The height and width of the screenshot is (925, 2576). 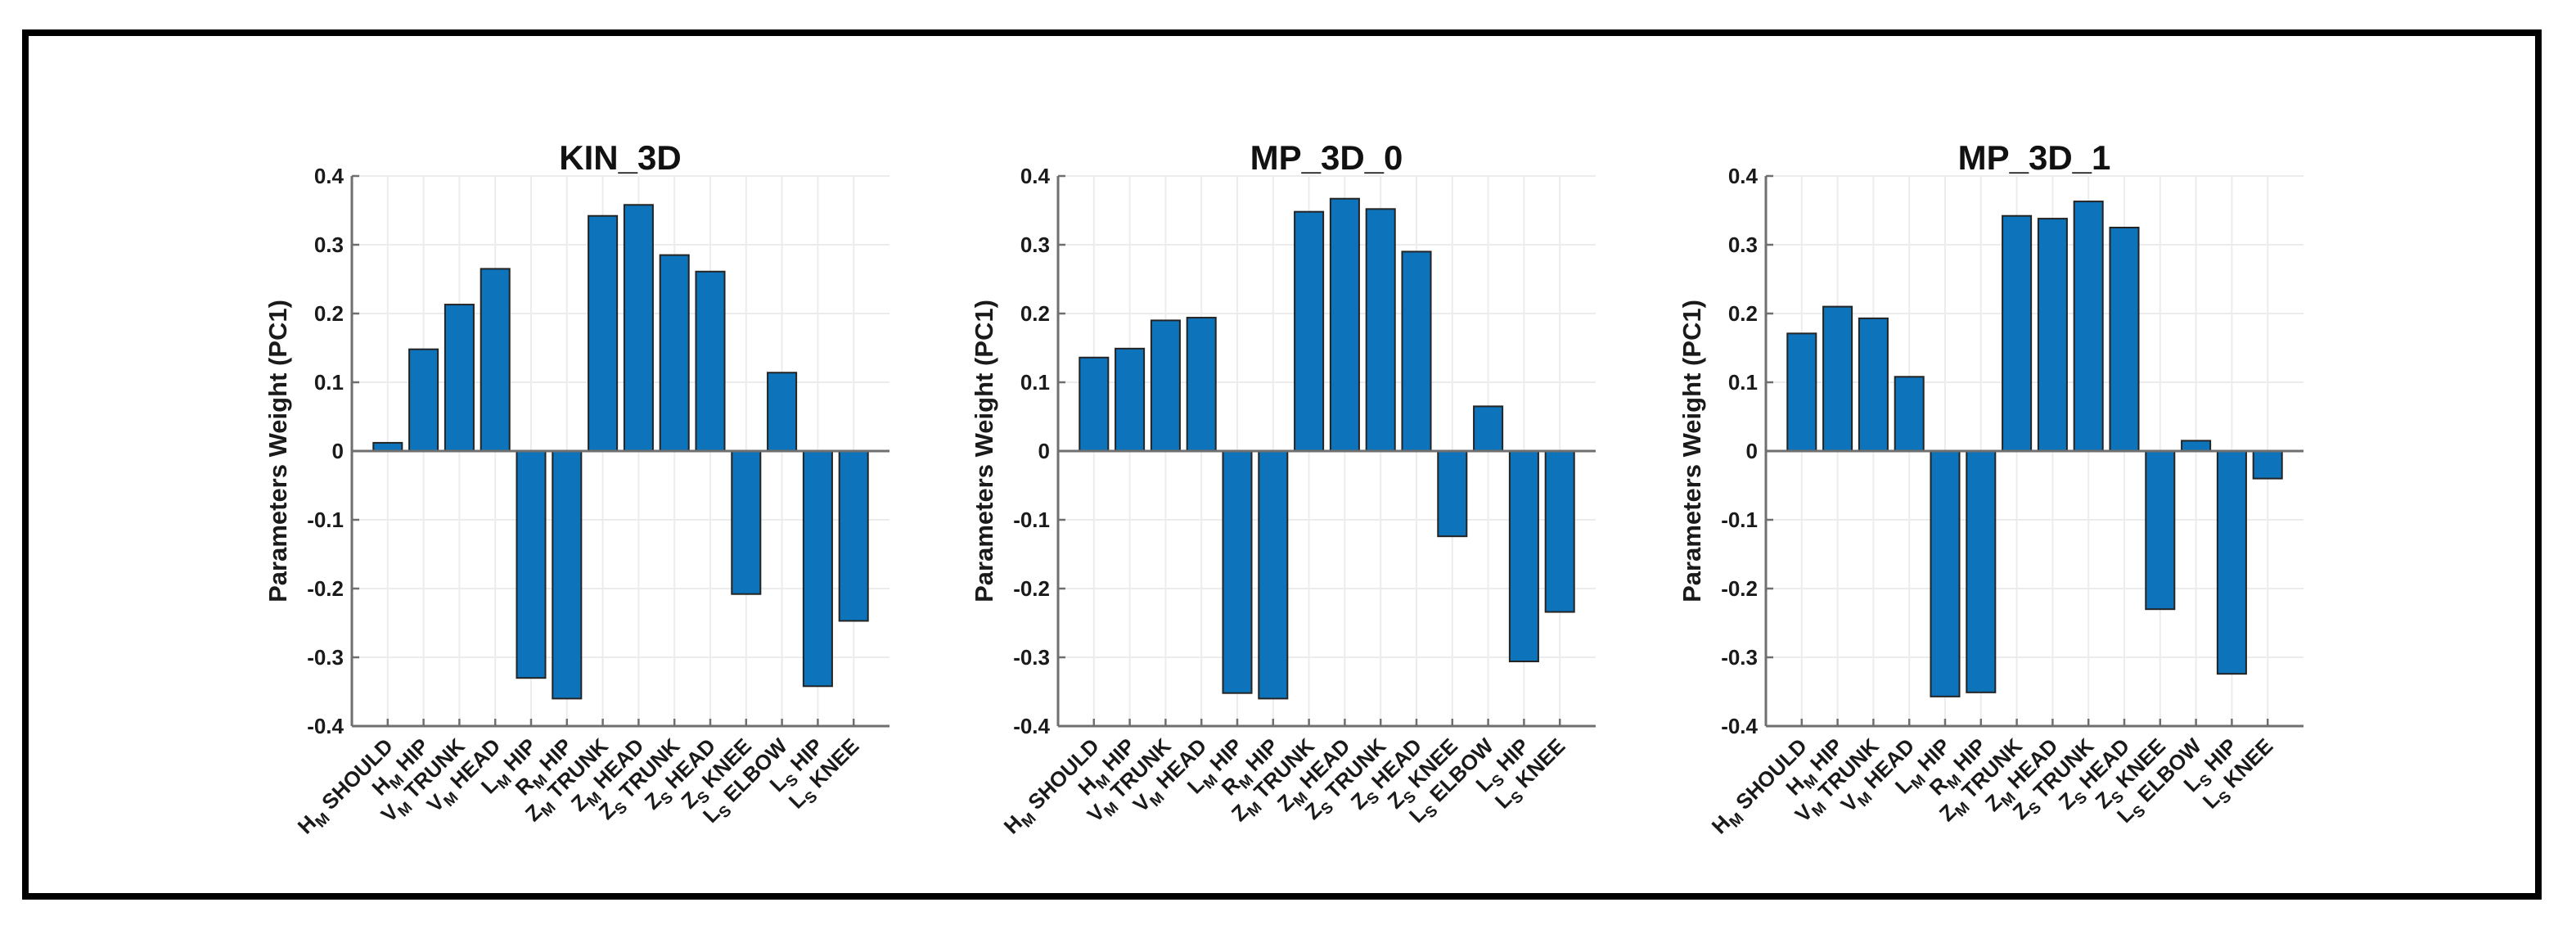 What do you see at coordinates (620, 157) in the screenshot?
I see `chart-title: KIN_3D` at bounding box center [620, 157].